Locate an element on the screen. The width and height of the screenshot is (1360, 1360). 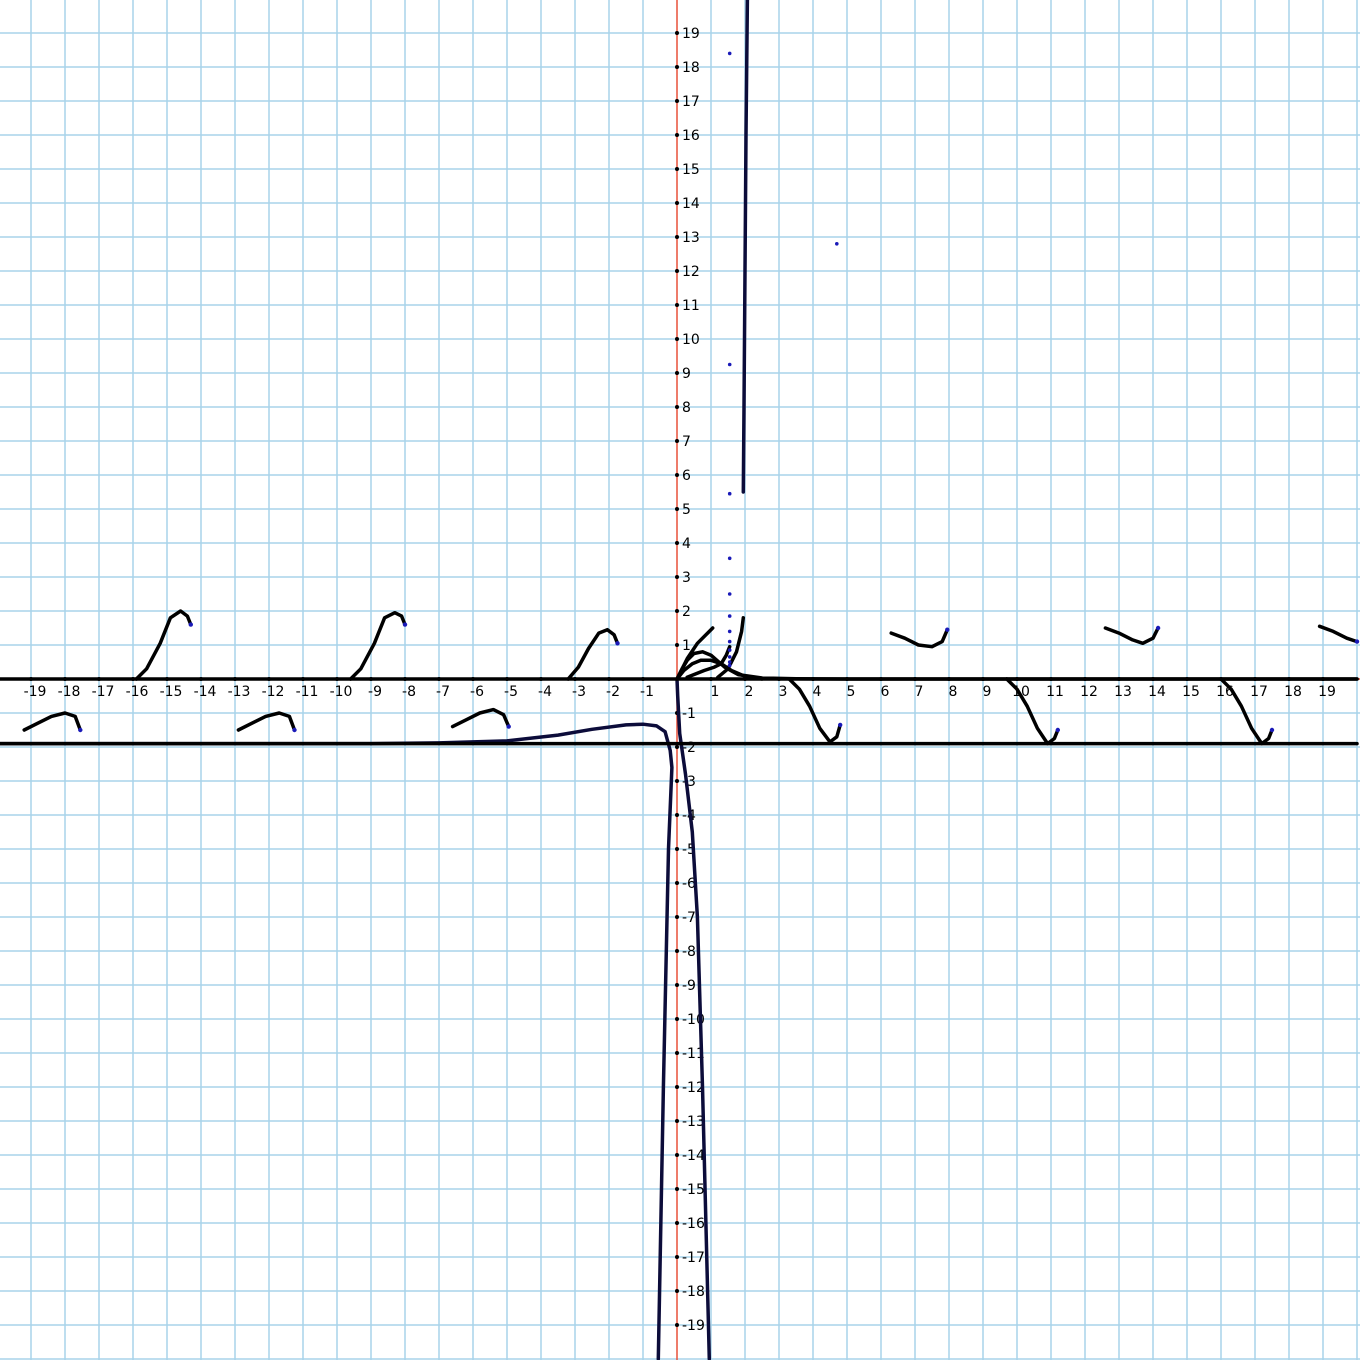
x-tick-label: -18 is located at coordinates (69, 692).